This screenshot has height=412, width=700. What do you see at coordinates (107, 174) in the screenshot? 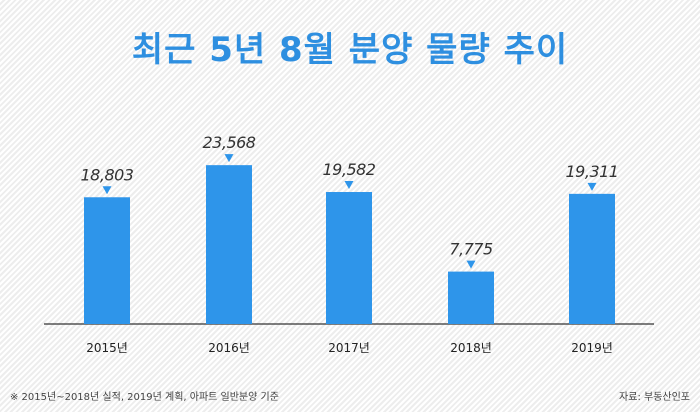
I see `data-label: 18,803` at bounding box center [107, 174].